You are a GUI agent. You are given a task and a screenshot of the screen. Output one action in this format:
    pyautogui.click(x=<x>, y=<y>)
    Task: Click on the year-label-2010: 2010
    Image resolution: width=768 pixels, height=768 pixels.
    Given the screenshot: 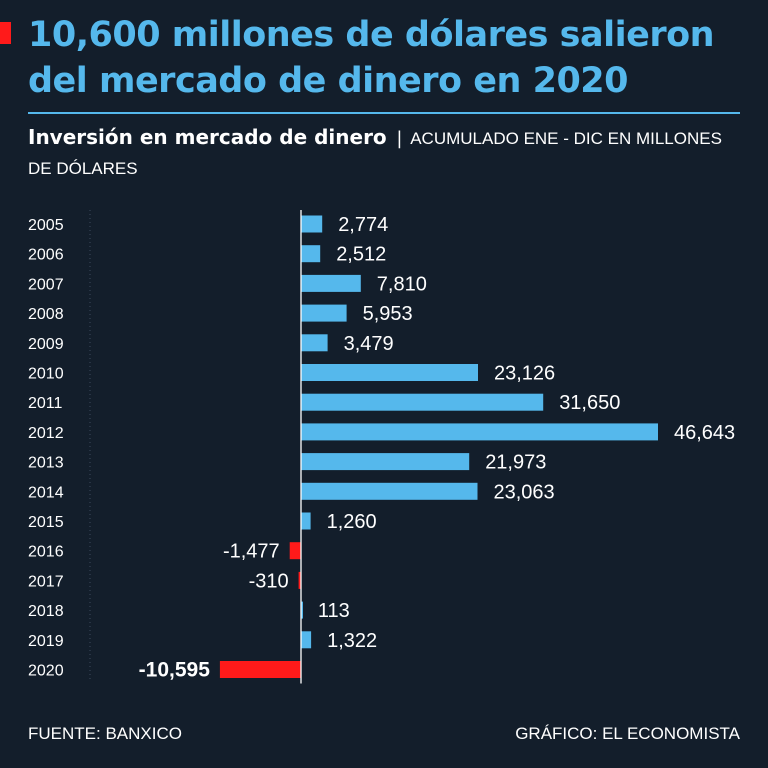 What is the action you would take?
    pyautogui.click(x=46, y=374)
    